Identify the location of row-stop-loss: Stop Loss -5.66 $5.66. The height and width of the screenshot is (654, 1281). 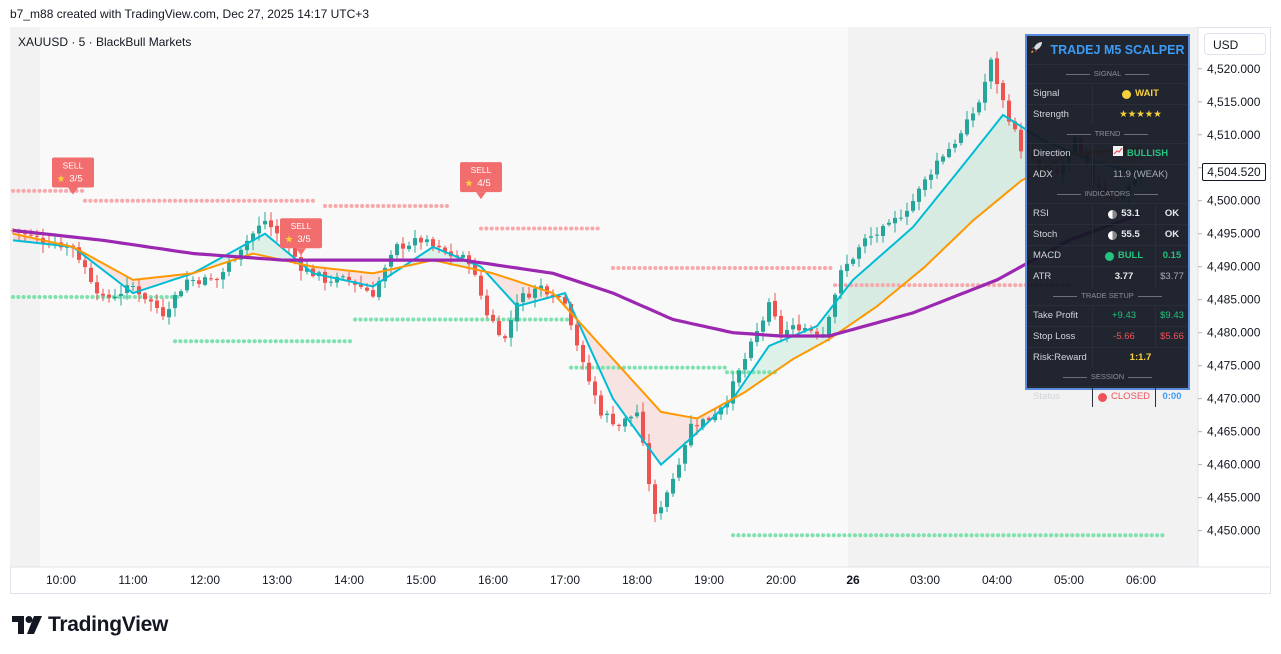
(1107, 336).